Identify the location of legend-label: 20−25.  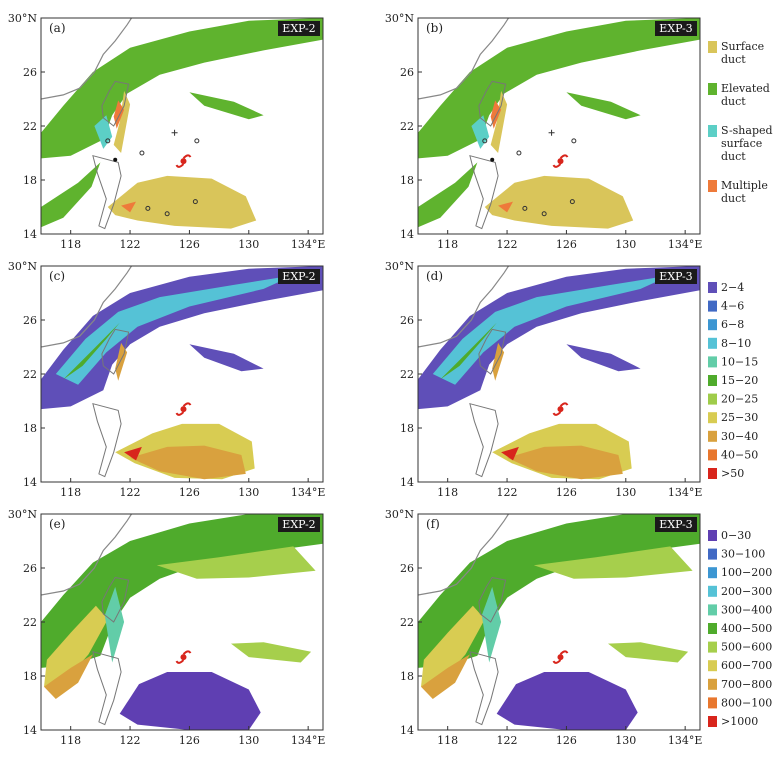
(739, 399).